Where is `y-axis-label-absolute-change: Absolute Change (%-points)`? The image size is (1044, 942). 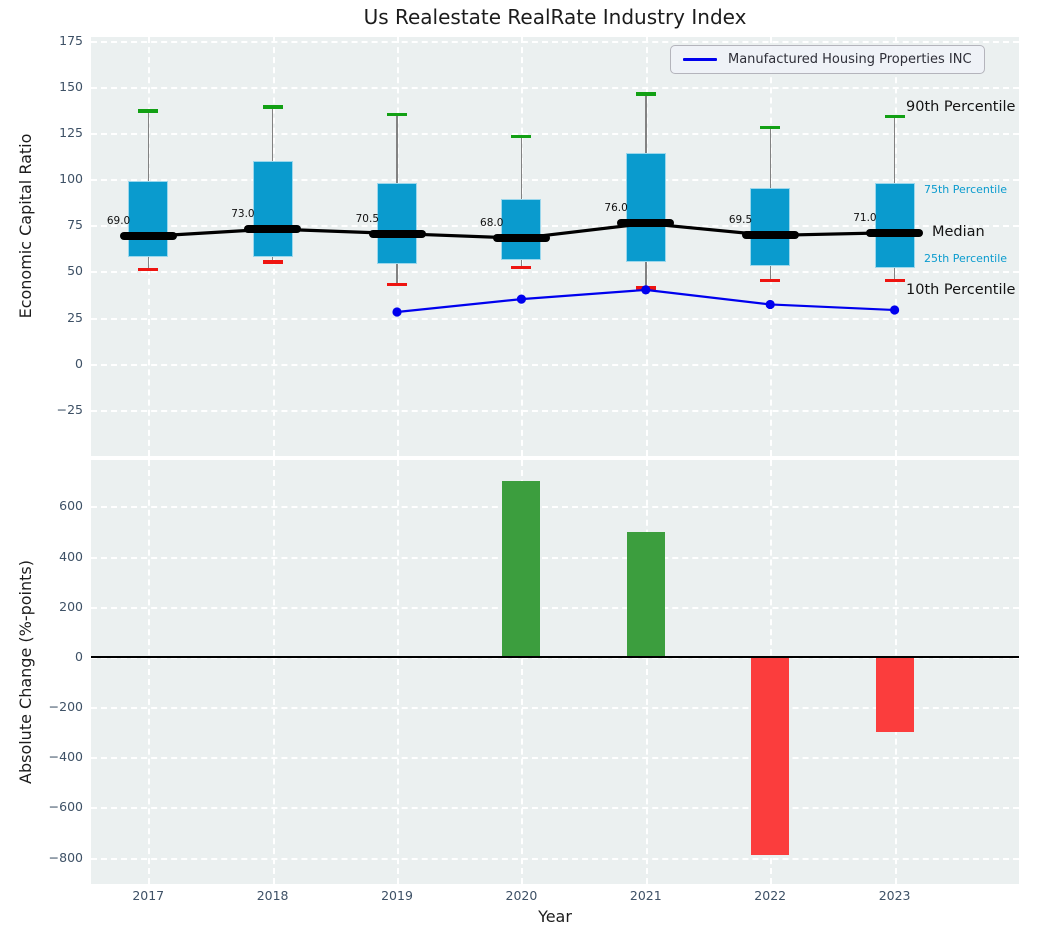 y-axis-label-absolute-change: Absolute Change (%-points) is located at coordinates (25, 672).